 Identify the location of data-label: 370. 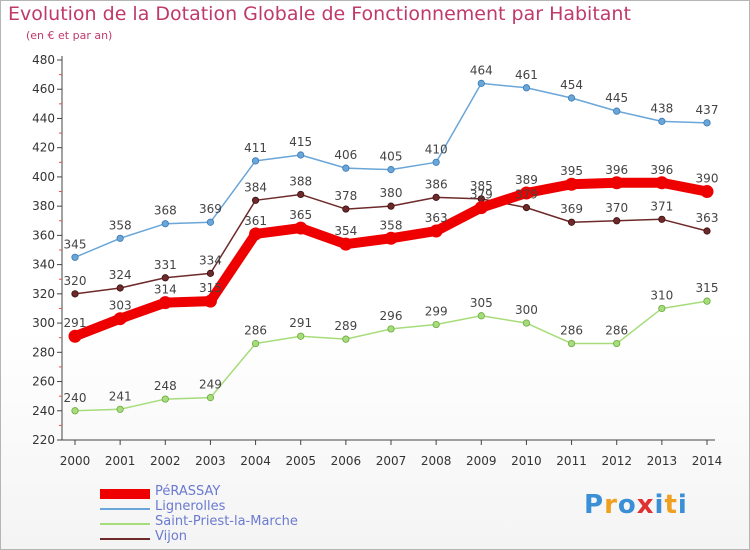
(616, 208).